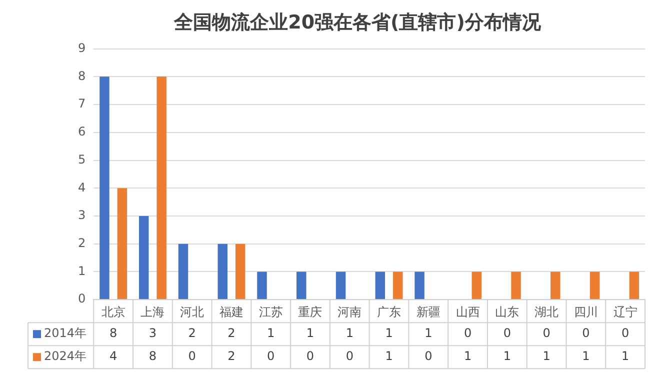 This screenshot has height=376, width=661. Describe the element at coordinates (357, 22) in the screenshot. I see `chart-title: 全国物流企业20强在各省(直辖市)分布情况` at that location.